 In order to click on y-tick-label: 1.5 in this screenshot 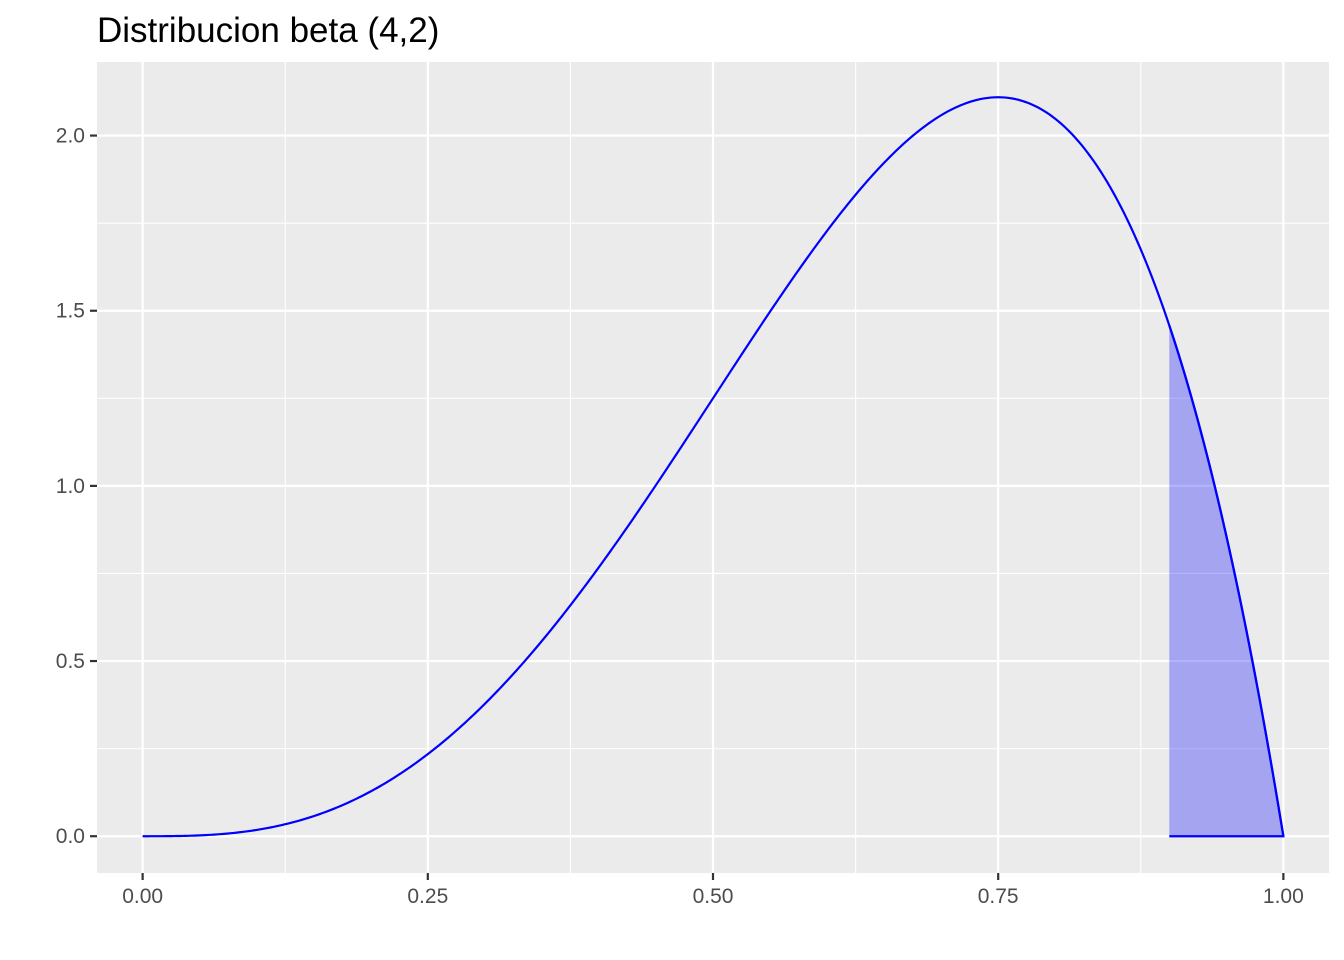, I will do `click(70, 311)`.